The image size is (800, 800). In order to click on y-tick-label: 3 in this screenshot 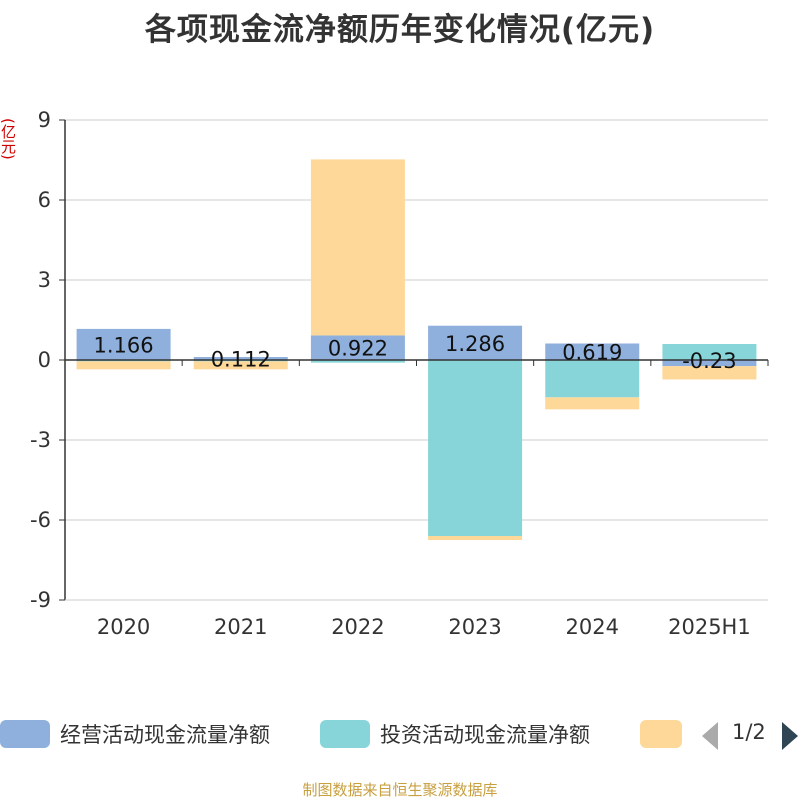, I will do `click(44, 280)`.